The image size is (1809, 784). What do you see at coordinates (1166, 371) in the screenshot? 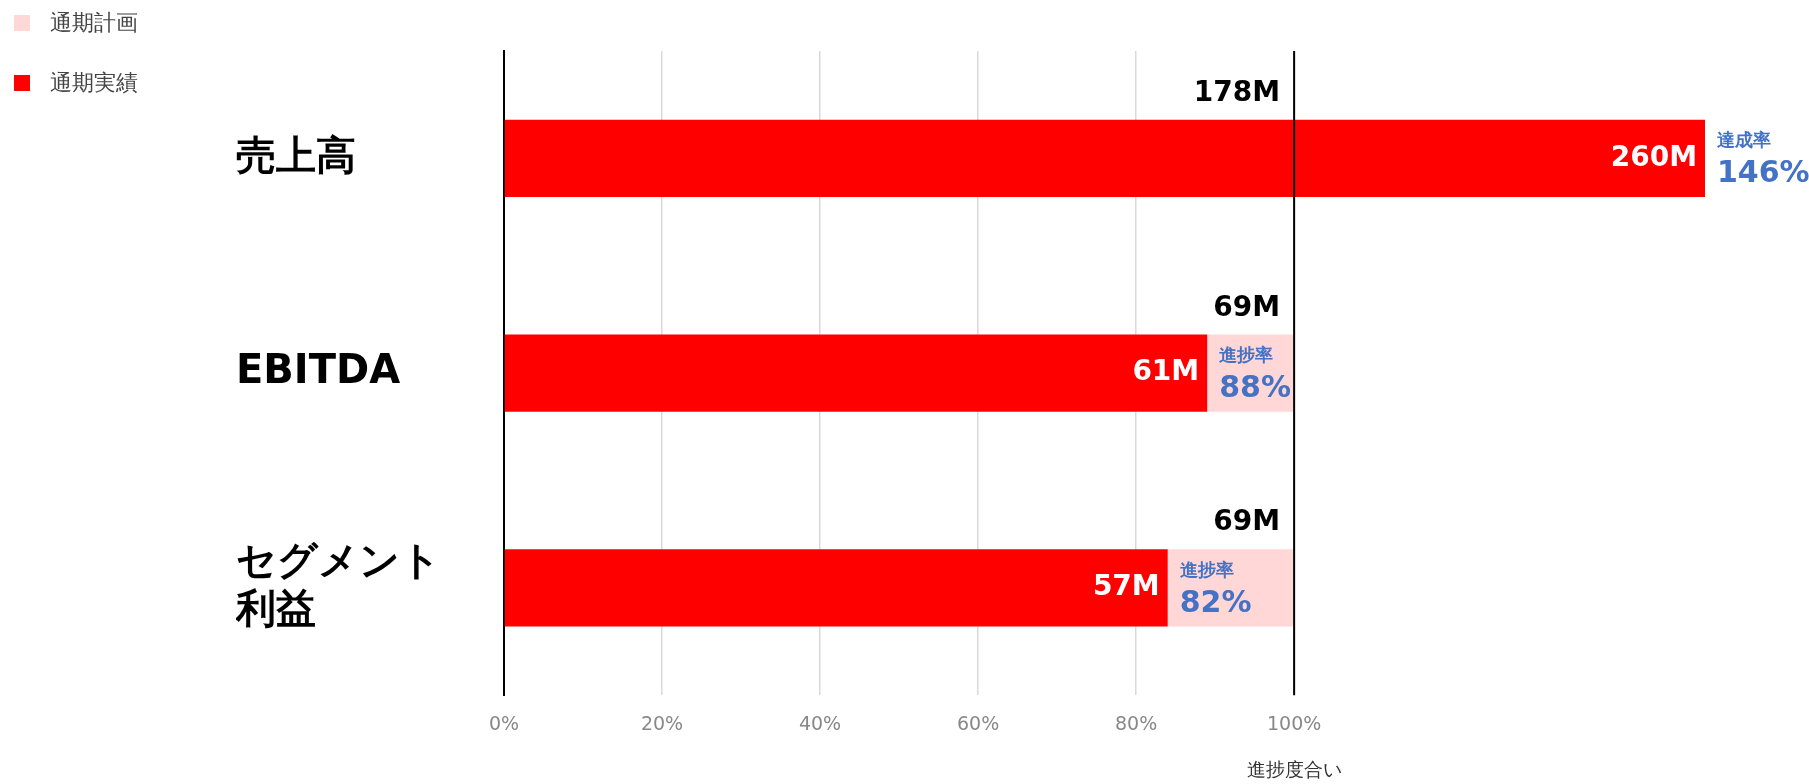
I see `annotation: 61M` at bounding box center [1166, 371].